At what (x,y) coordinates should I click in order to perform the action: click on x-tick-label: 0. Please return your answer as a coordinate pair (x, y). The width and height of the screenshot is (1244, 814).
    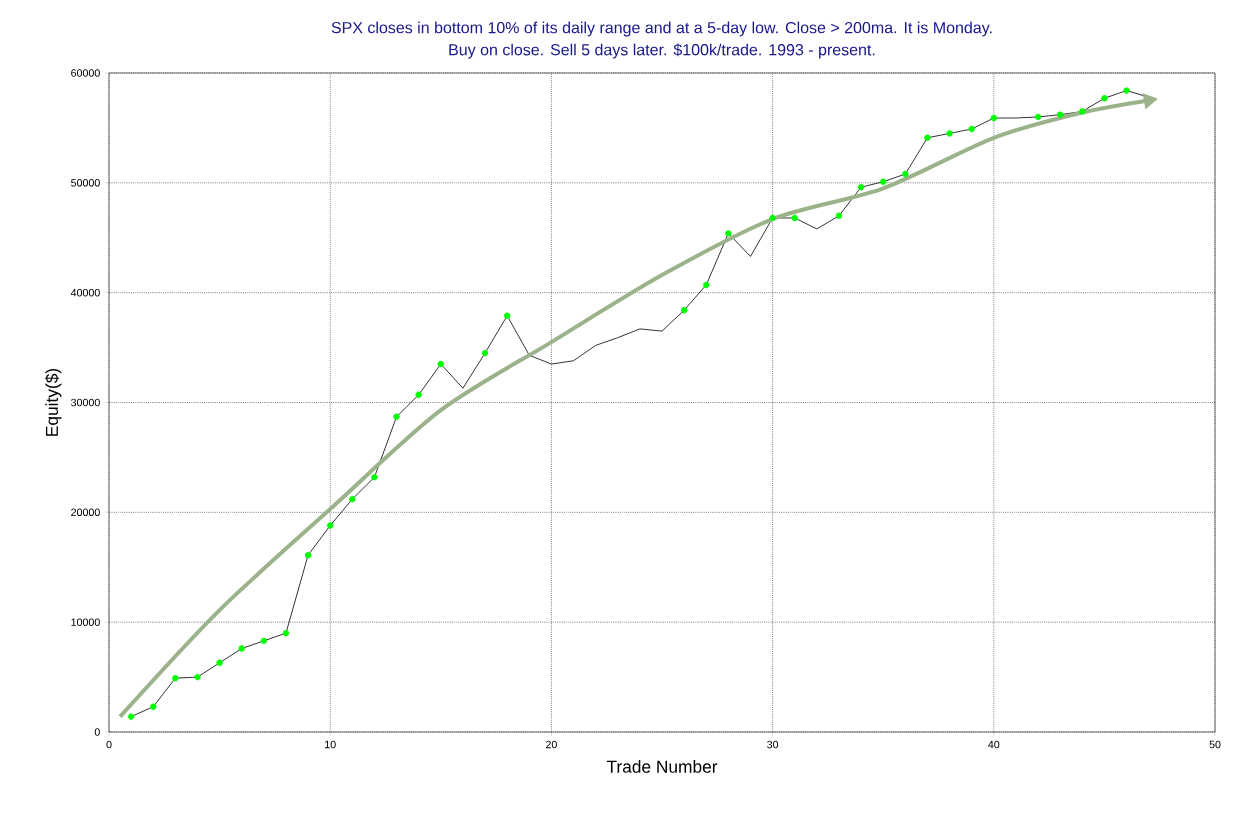
    Looking at the image, I should click on (109, 744).